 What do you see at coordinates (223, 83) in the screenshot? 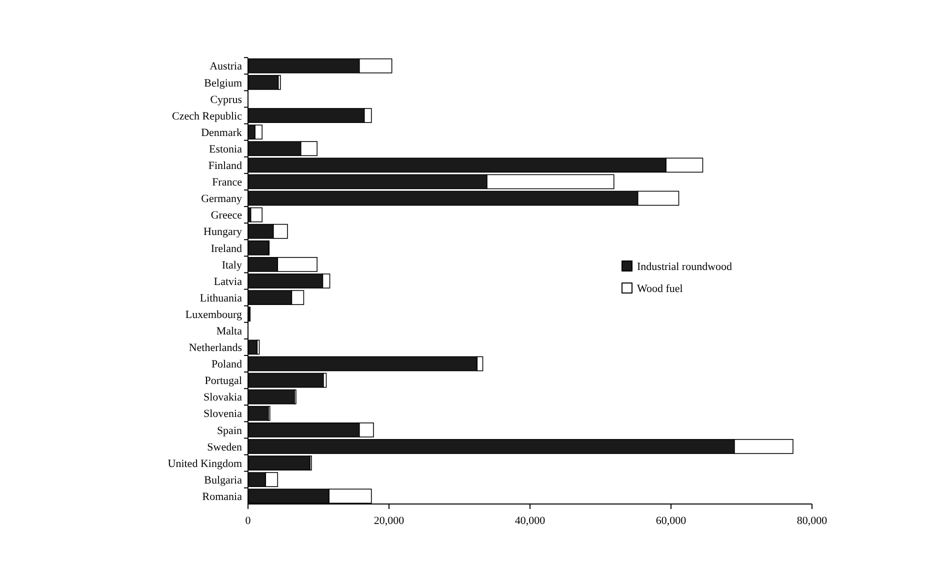
I see `y-tick-label: Belgium` at bounding box center [223, 83].